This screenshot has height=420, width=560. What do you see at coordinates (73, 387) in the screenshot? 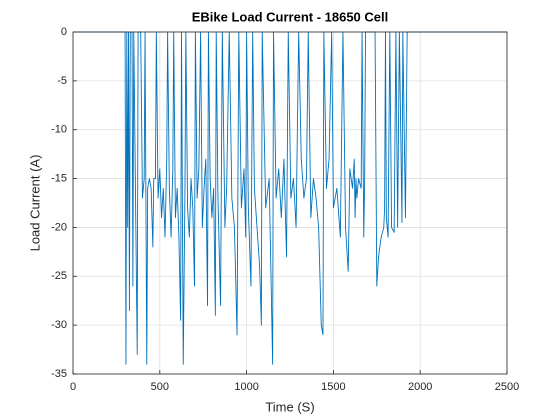
I see `x-tick-label: 0` at bounding box center [73, 387].